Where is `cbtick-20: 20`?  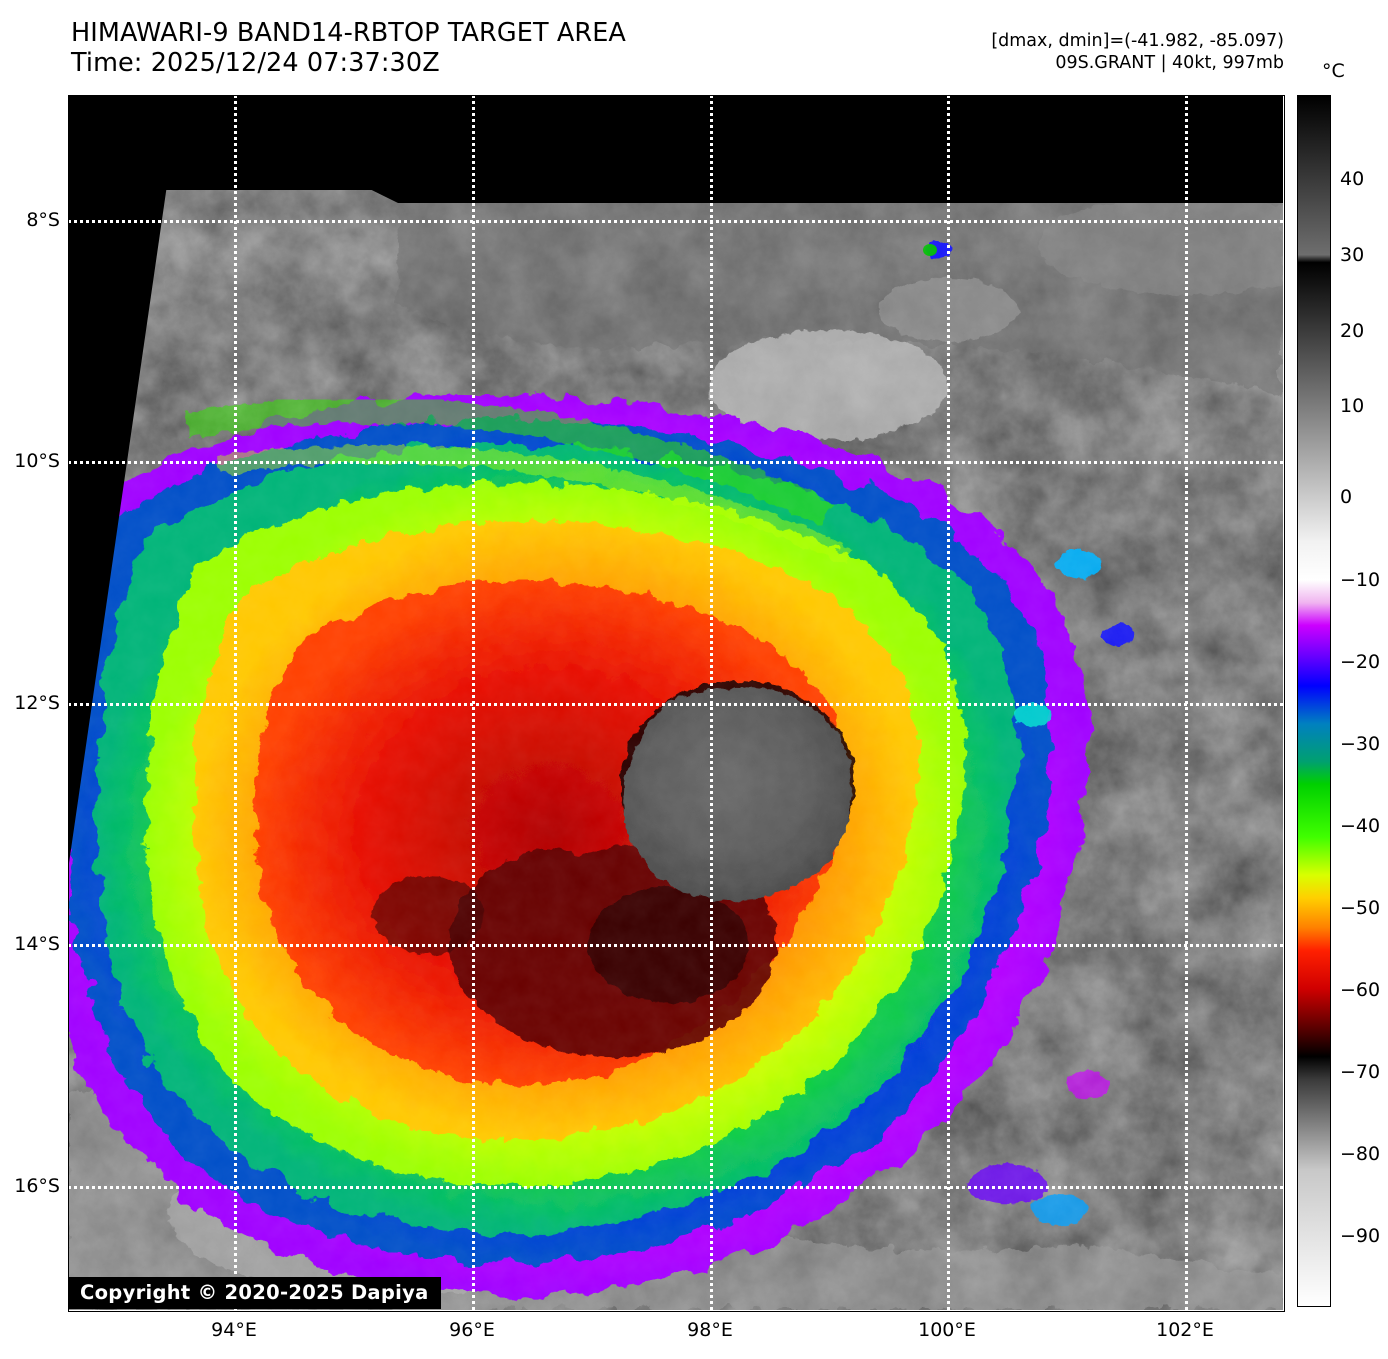 cbtick-20: 20 is located at coordinates (1352, 331).